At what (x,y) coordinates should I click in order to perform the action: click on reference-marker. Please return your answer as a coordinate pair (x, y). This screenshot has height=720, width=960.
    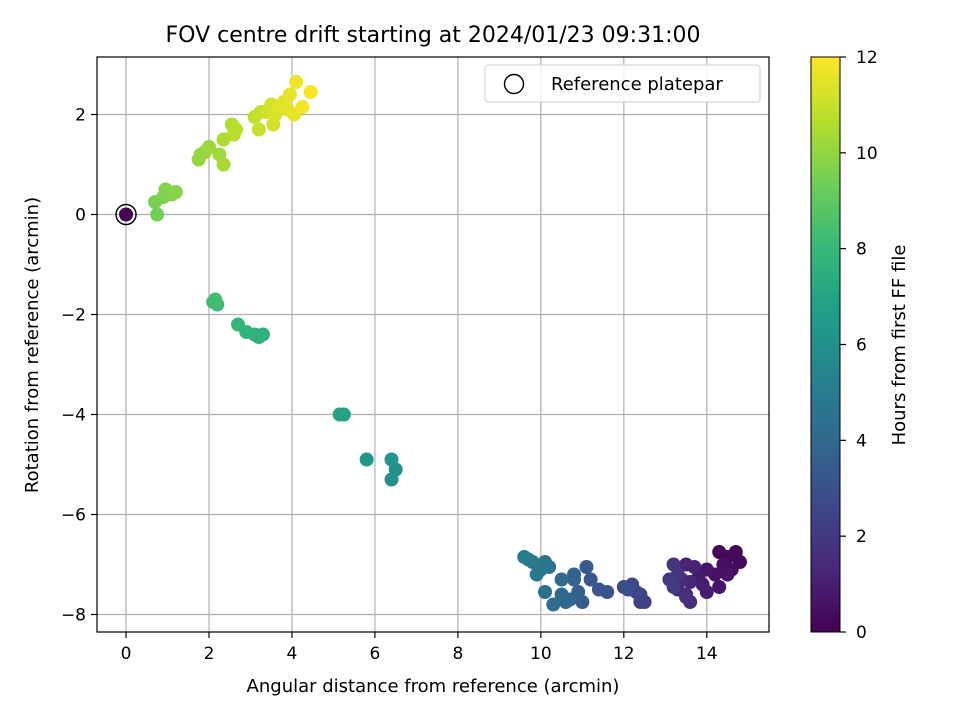
    Looking at the image, I should click on (126, 214).